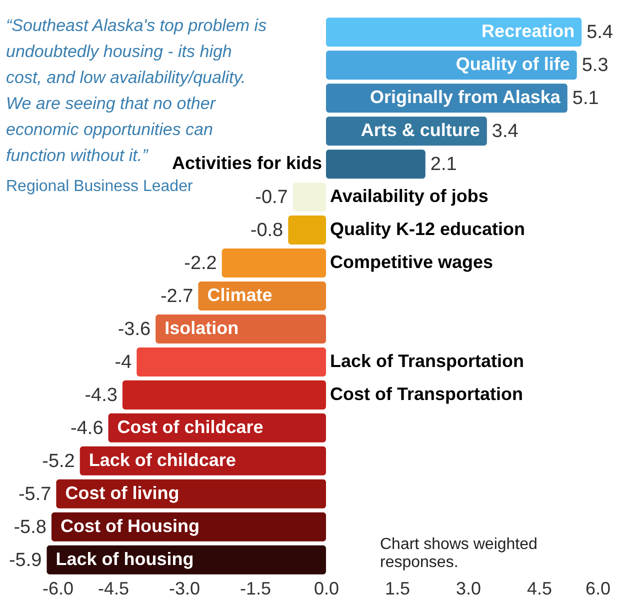 Image resolution: width=636 pixels, height=610 pixels. Describe the element at coordinates (35, 494) in the screenshot. I see `data-label: -5.7` at that location.